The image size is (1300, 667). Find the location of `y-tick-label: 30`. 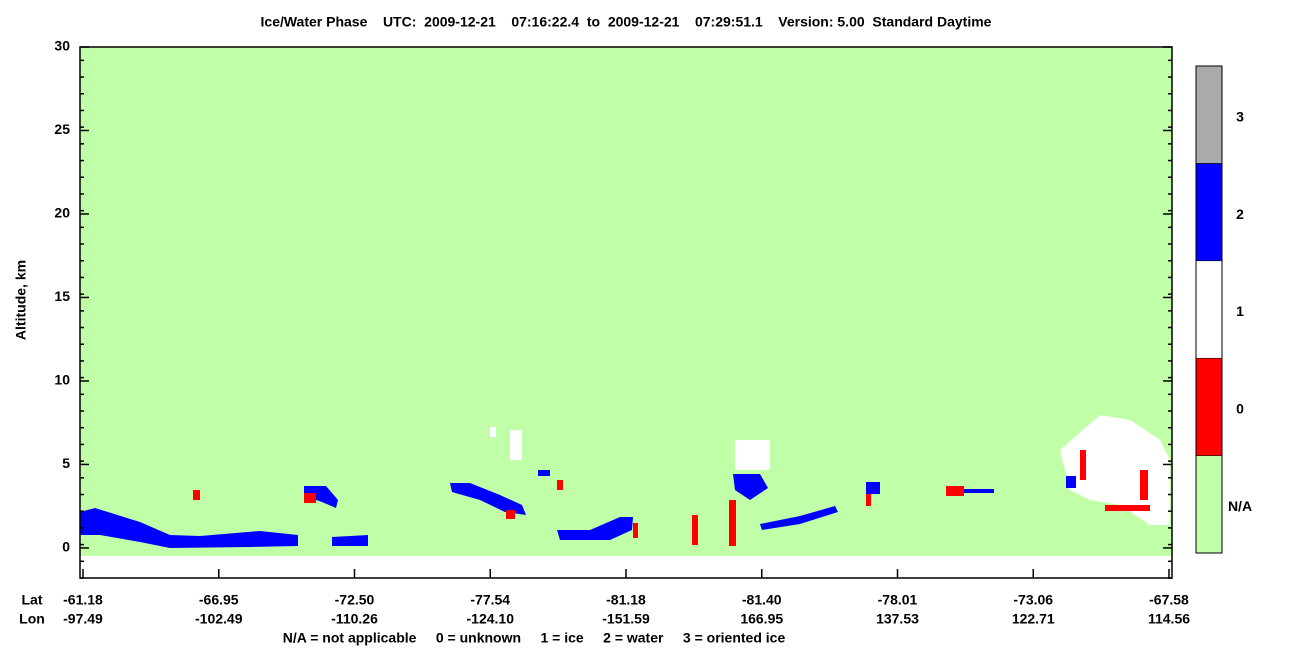

y-tick-label: 30 is located at coordinates (62, 46).